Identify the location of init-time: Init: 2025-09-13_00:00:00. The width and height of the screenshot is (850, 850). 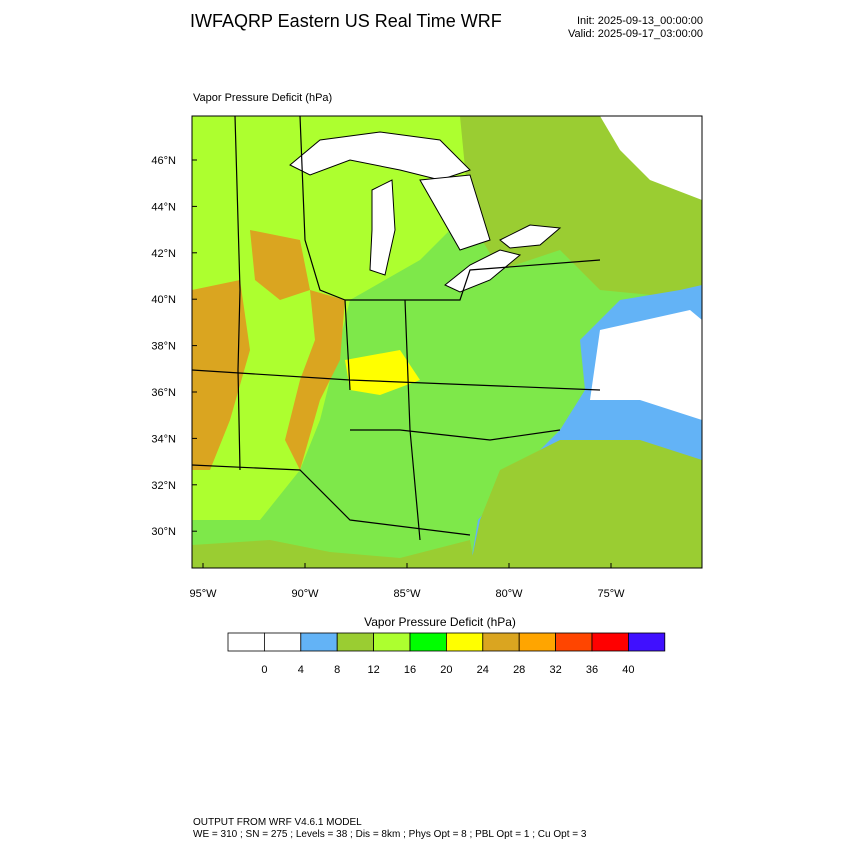
(640, 21).